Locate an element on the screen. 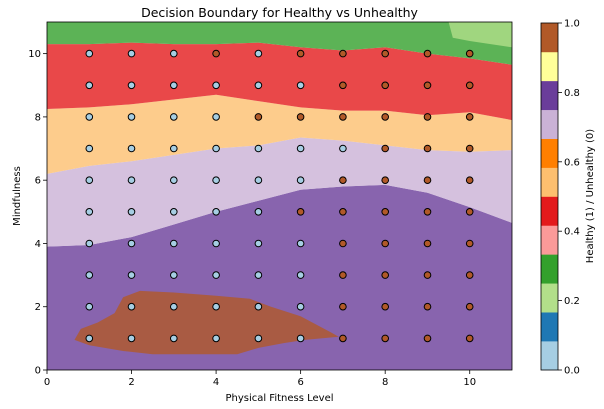  colorbar-label: Healthy (1) / Unhealthy (0) is located at coordinates (590, 196).